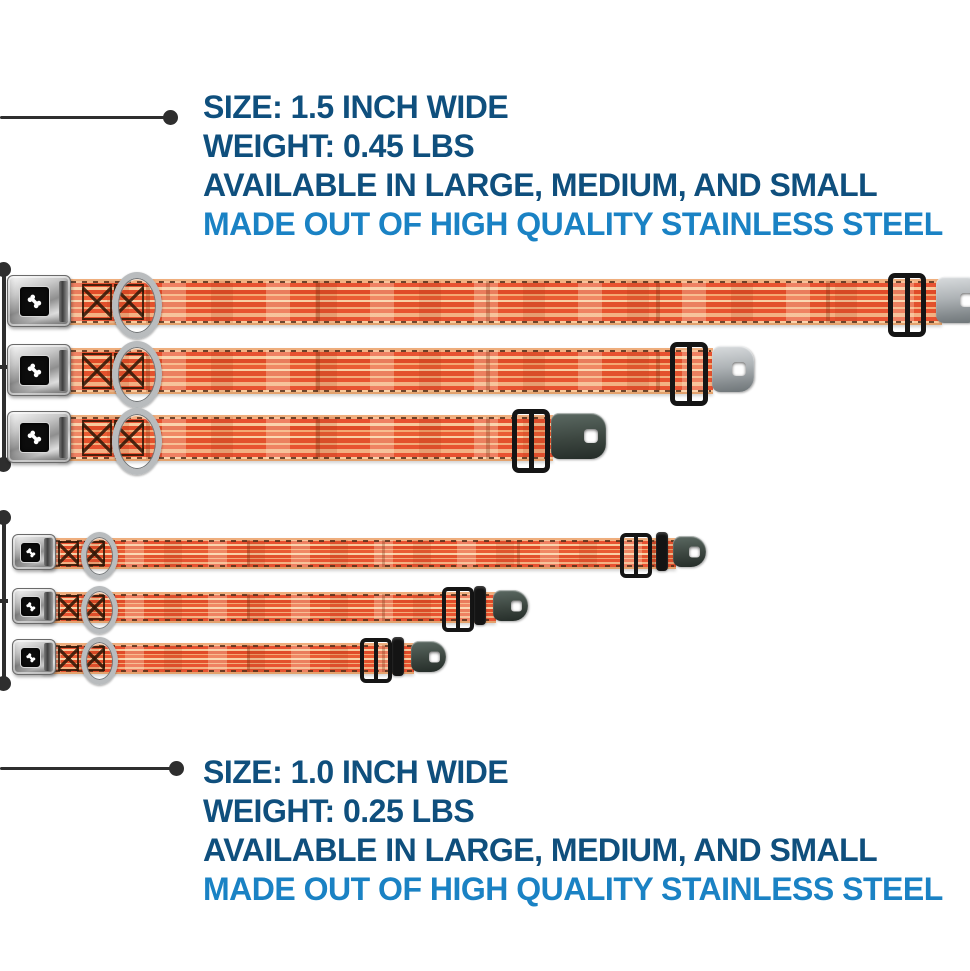  What do you see at coordinates (5, 269) in the screenshot?
I see `bracket-1-5in-top-dot` at bounding box center [5, 269].